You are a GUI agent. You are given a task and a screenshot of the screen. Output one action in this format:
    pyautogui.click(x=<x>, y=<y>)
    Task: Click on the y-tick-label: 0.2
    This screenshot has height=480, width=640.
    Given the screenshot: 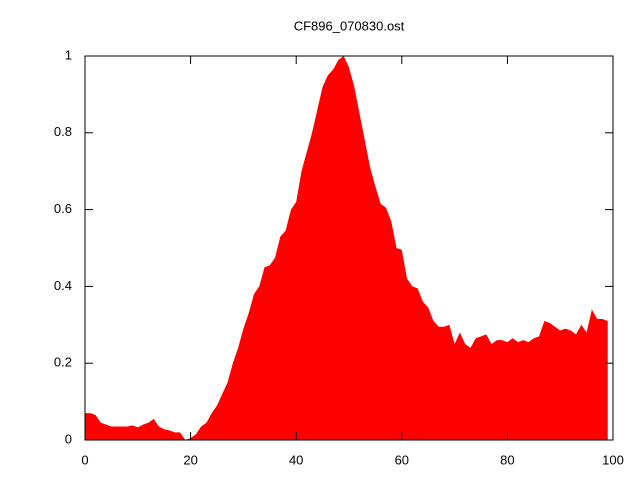 What is the action you would take?
    pyautogui.click(x=63, y=362)
    